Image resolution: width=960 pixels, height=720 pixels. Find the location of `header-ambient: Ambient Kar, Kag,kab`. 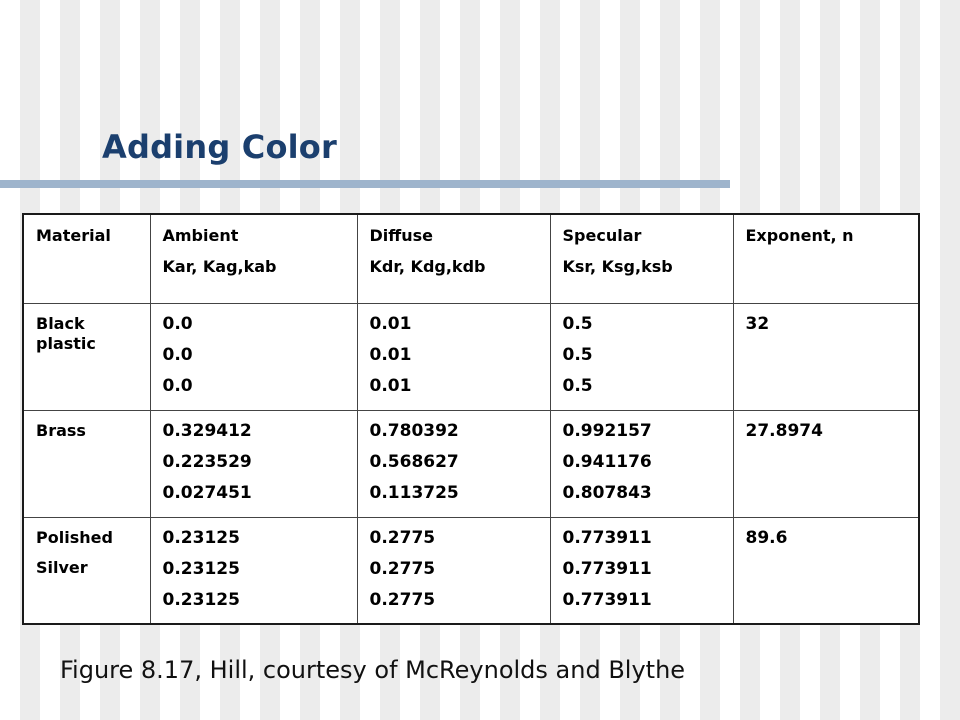

header-ambient: Ambient Kar, Kag,kab is located at coordinates (253, 258).